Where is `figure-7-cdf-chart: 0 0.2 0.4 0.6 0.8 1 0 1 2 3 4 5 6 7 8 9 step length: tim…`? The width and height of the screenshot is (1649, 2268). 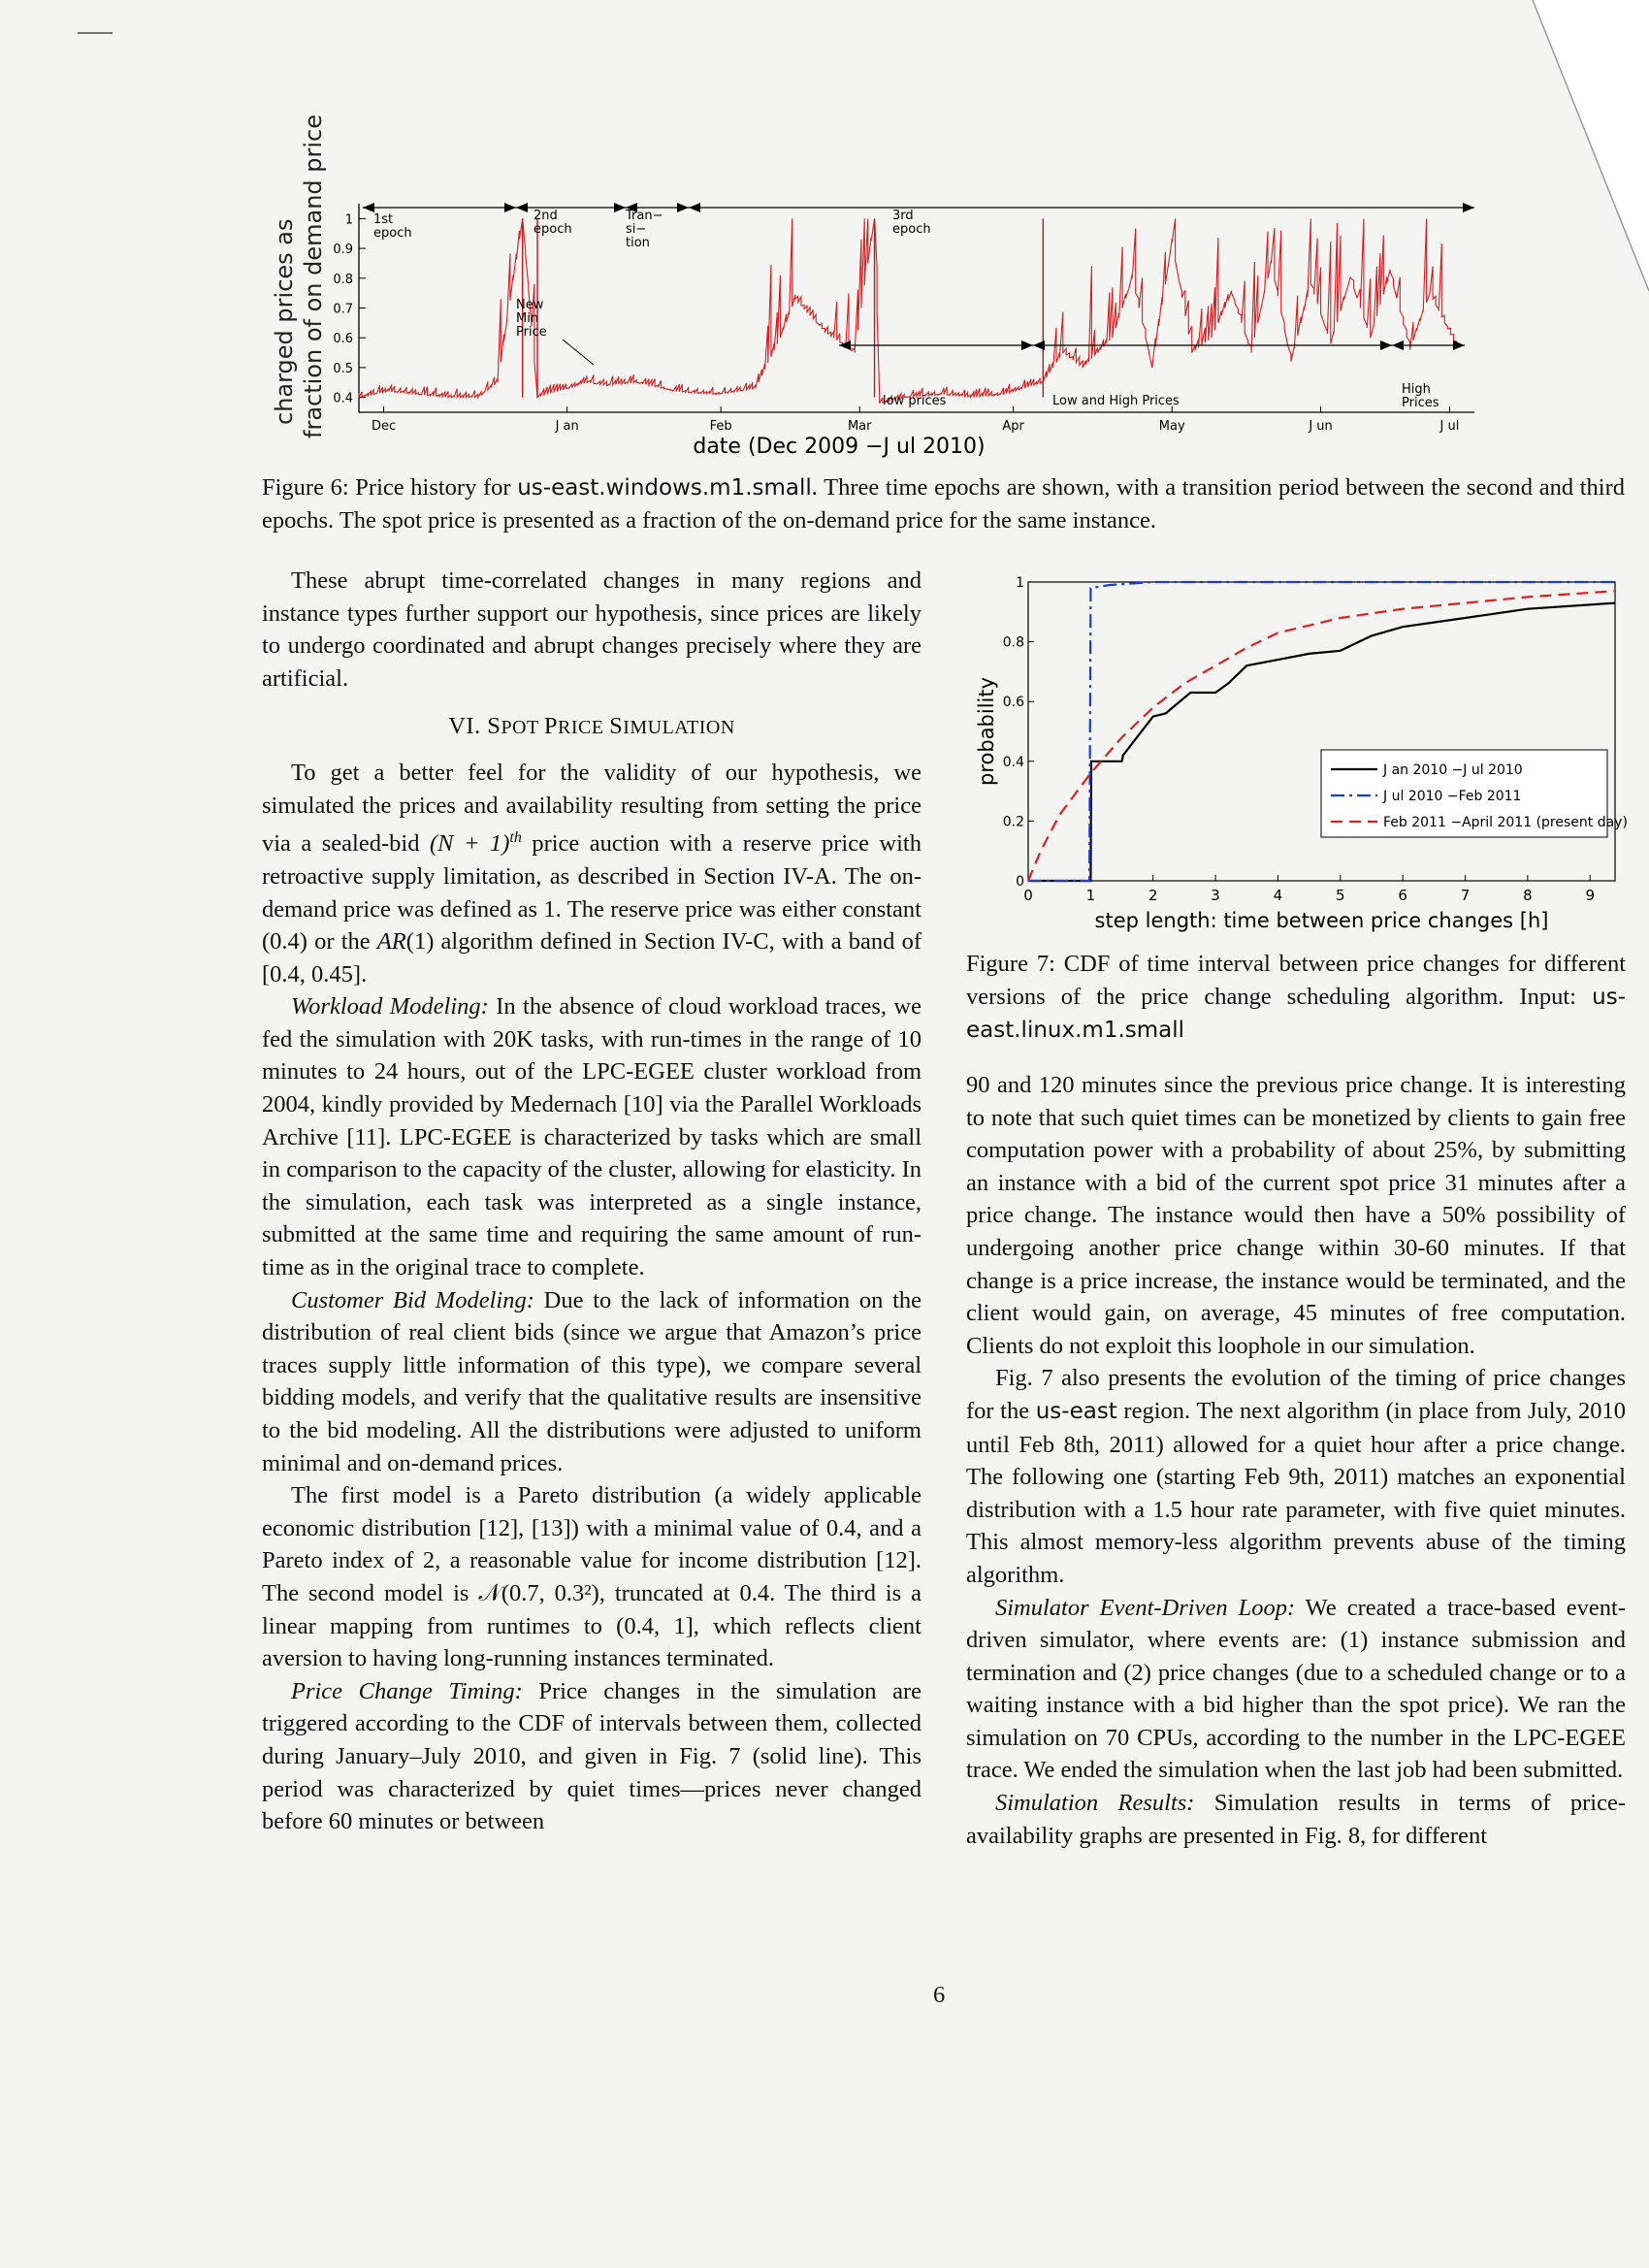
figure-7-cdf-chart: 0 0.2 0.4 0.6 0.8 1 0 1 2 3 4 5 6 7 8 9 step length: tim… is located at coordinates (1301, 753).